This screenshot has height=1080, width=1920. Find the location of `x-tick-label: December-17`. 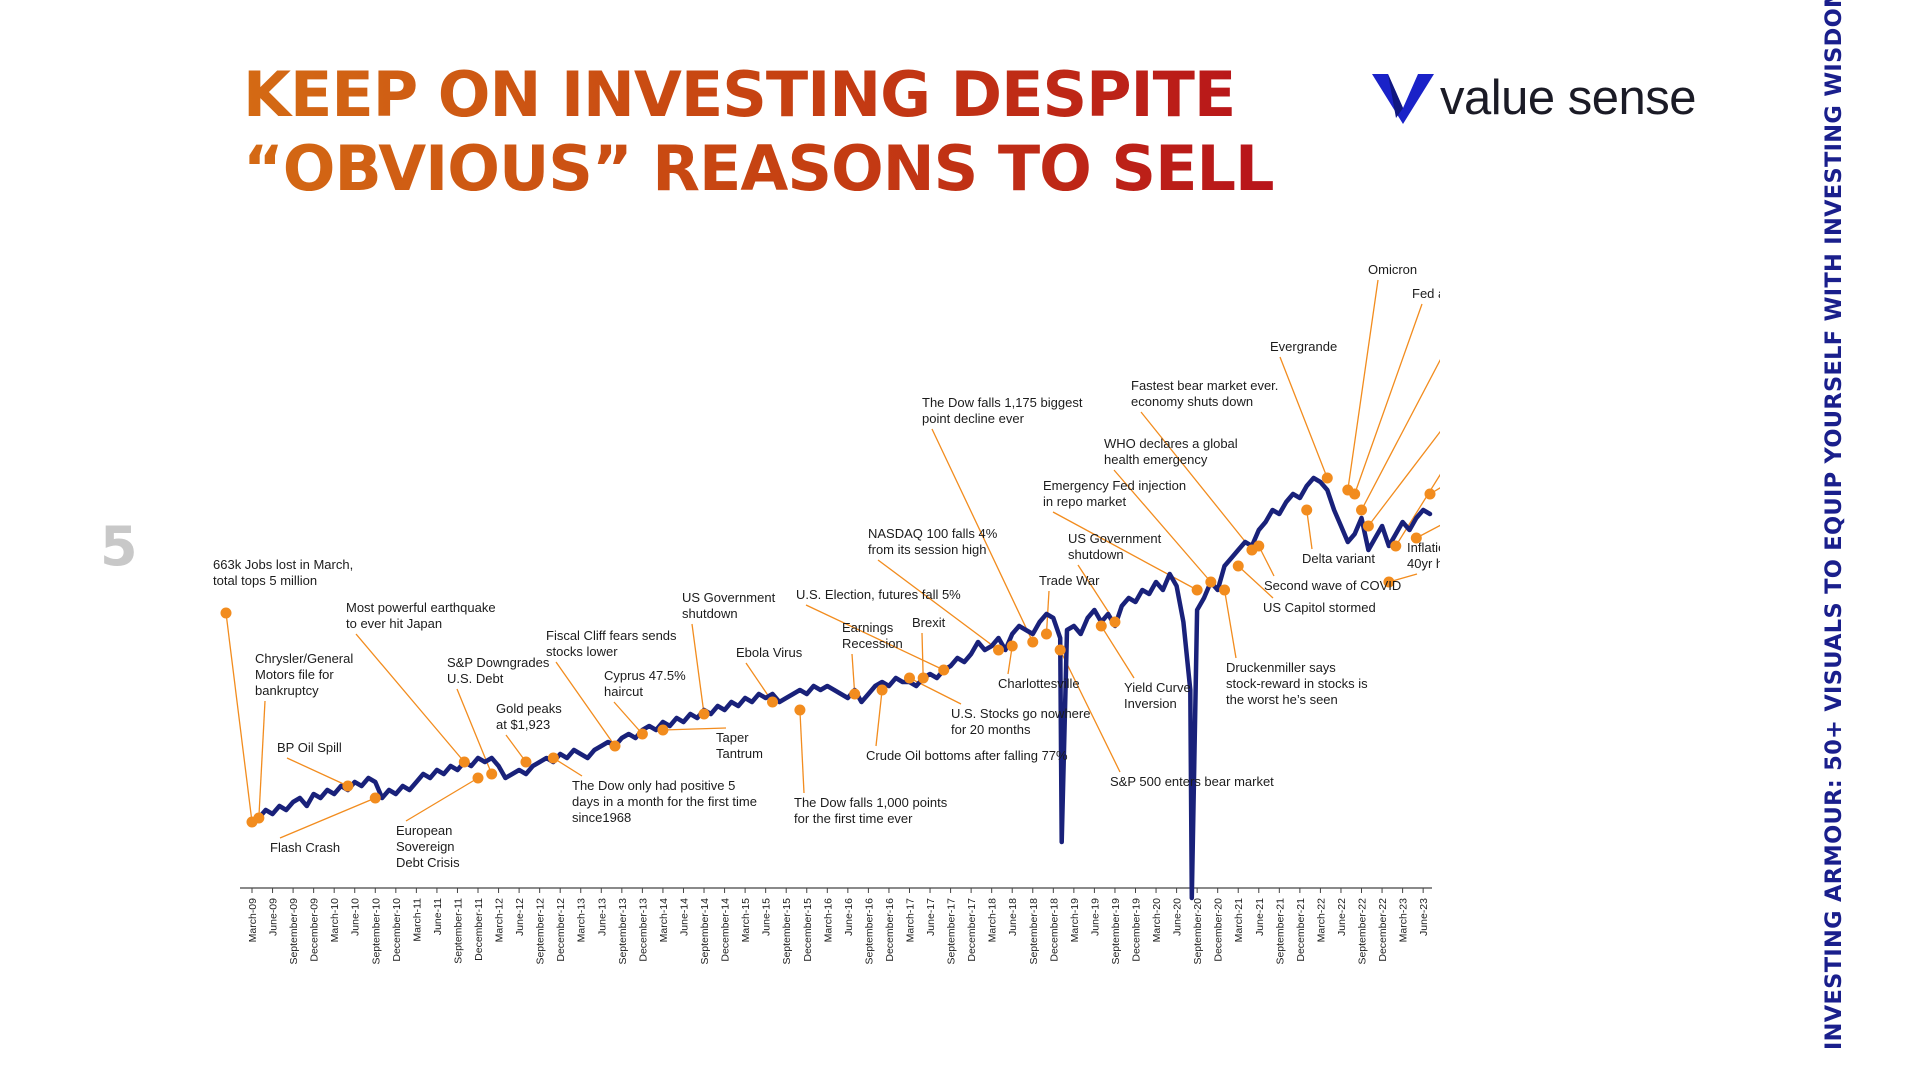

x-tick-label: December-17 is located at coordinates (972, 930).